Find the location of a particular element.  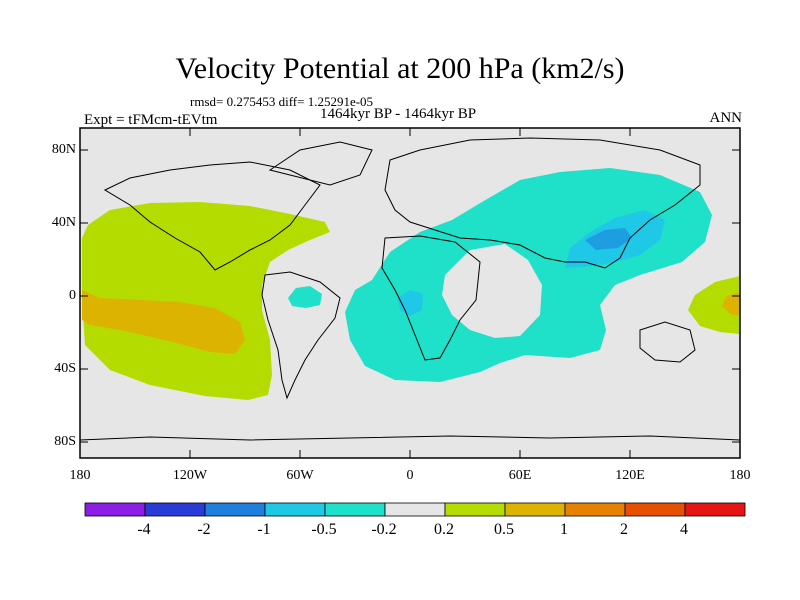

colorbar-label: 0.5 is located at coordinates (504, 529).